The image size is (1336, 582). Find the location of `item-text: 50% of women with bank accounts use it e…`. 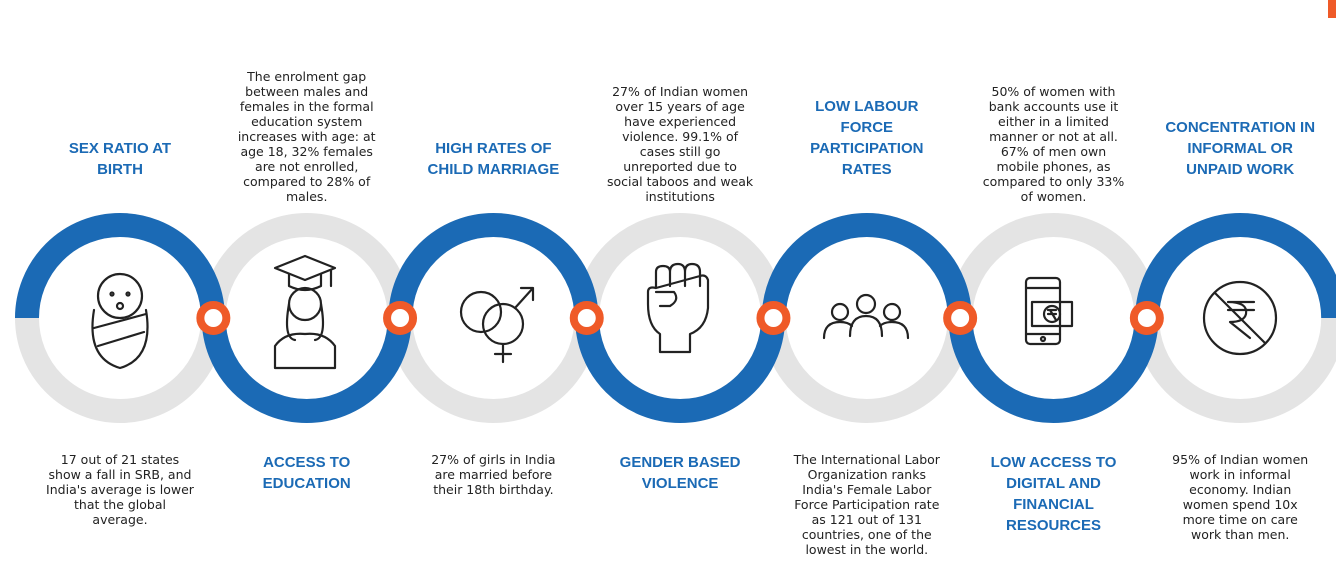

item-text: 50% of women with bank accounts use it e… is located at coordinates (1053, 144).